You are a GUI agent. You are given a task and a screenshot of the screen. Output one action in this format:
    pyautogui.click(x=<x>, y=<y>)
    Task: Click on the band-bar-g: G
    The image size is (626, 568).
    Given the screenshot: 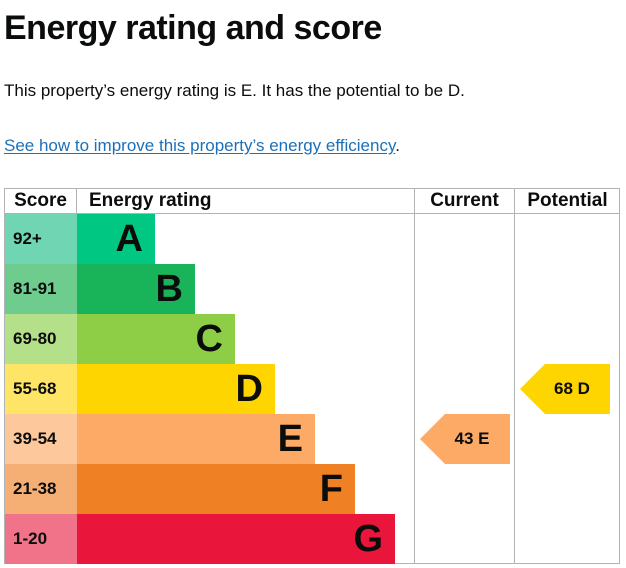 What is the action you would take?
    pyautogui.click(x=236, y=539)
    